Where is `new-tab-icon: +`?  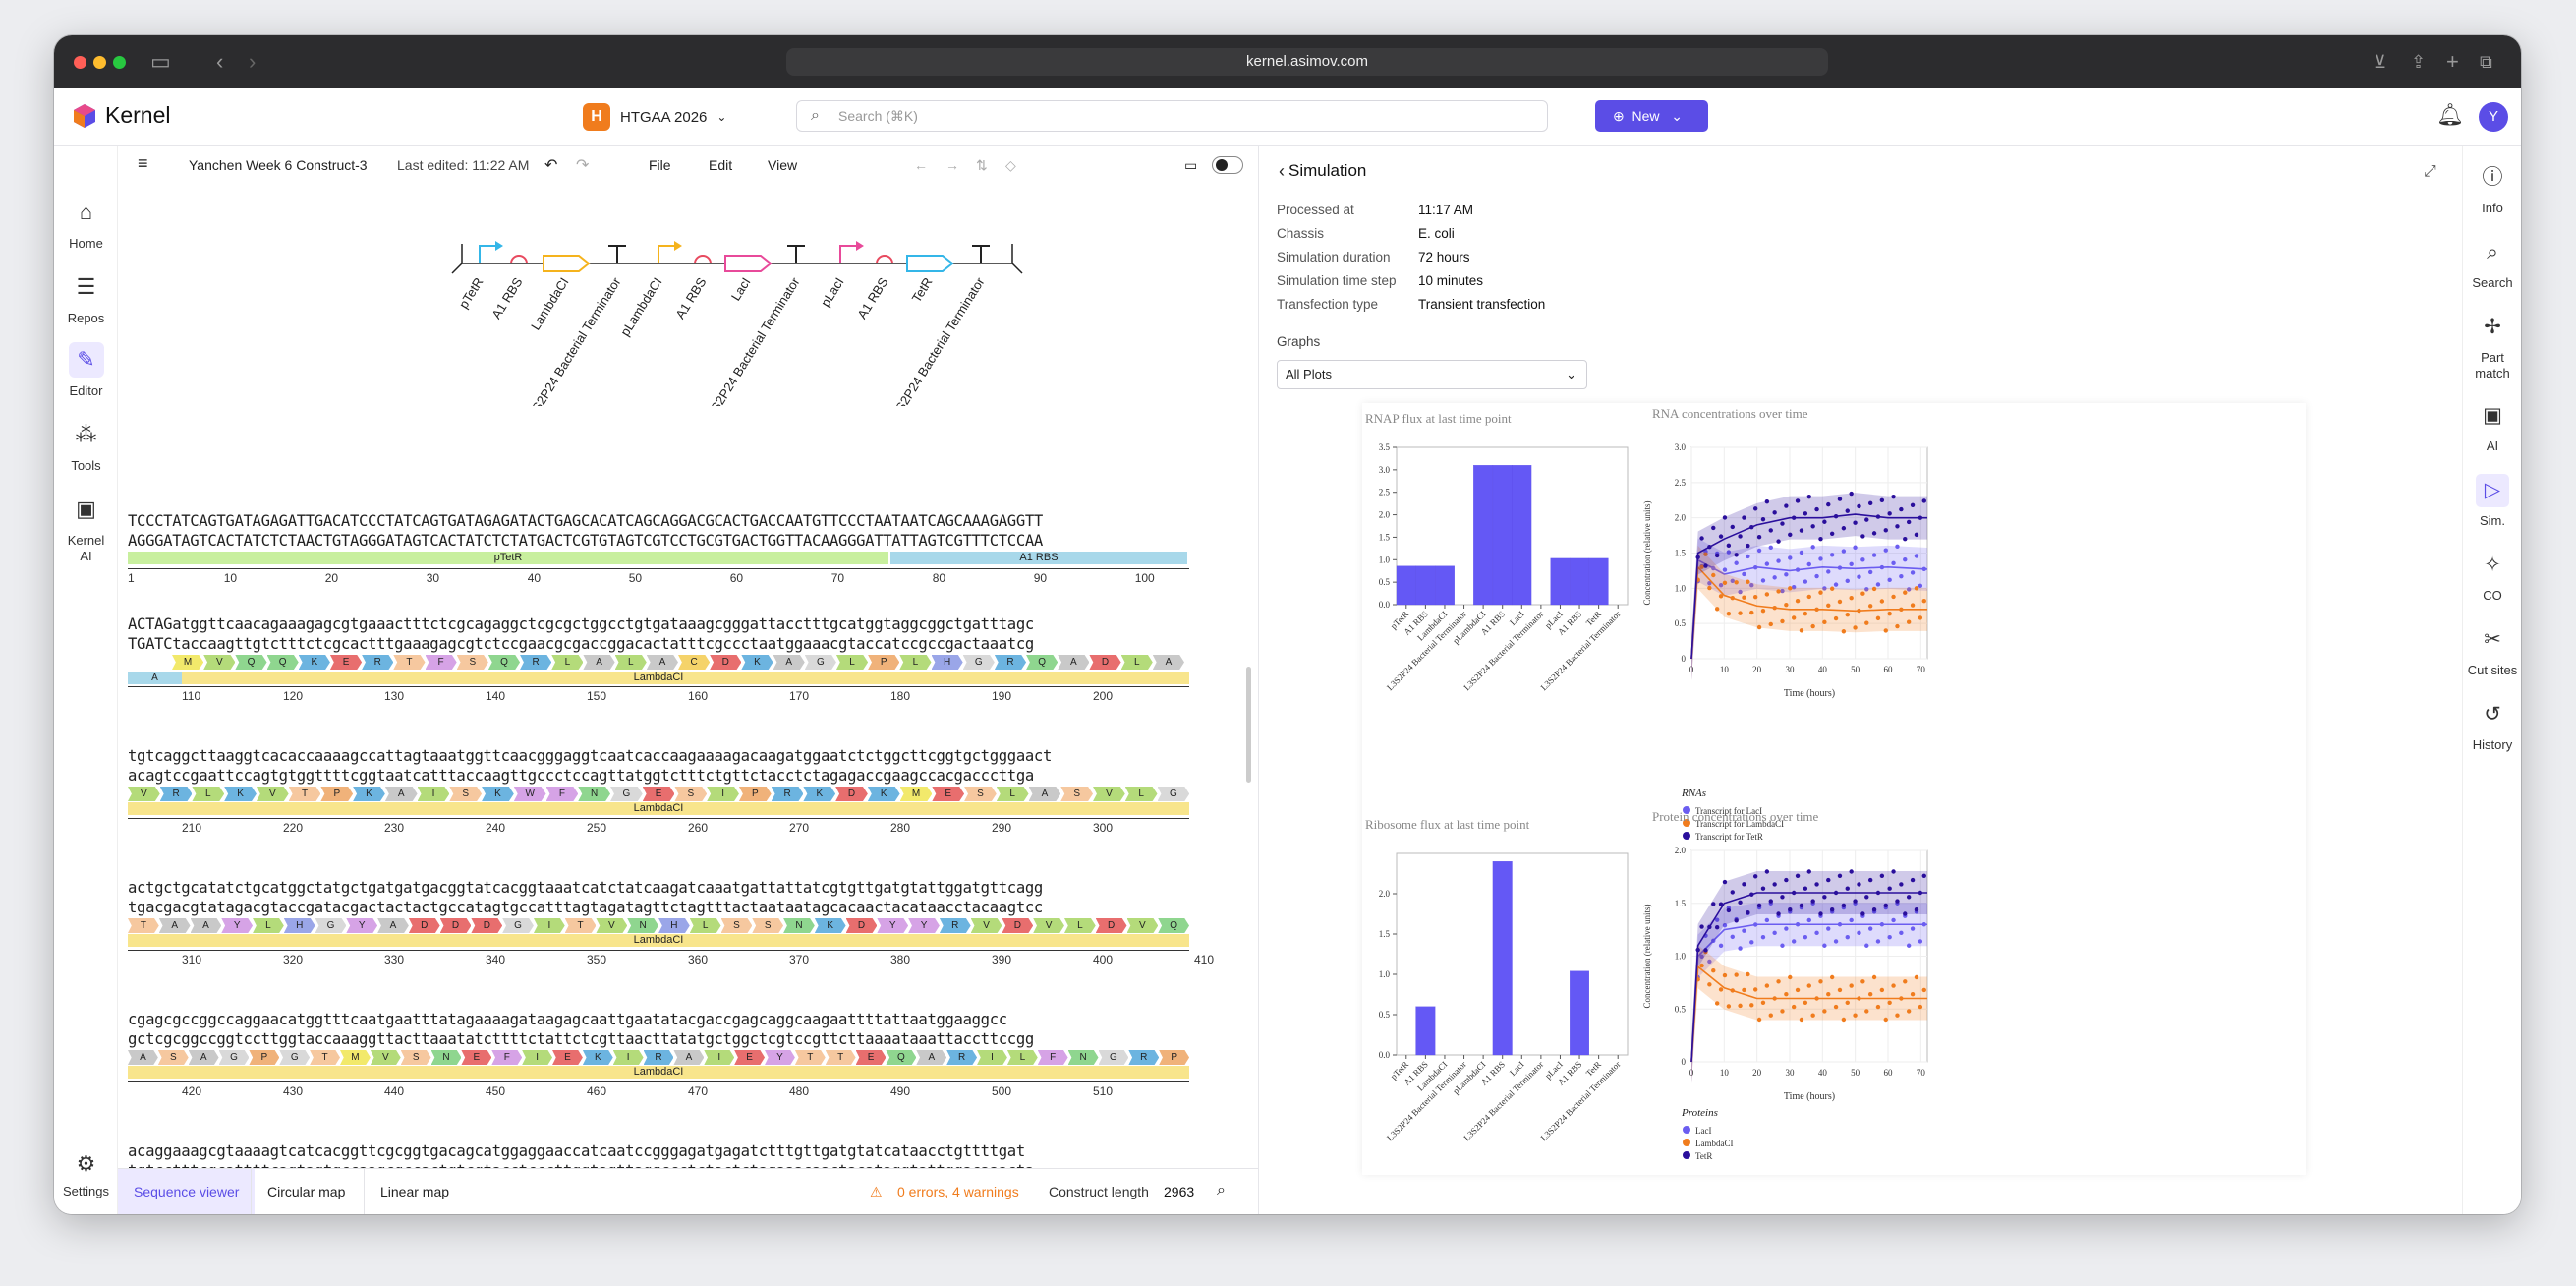 new-tab-icon: + is located at coordinates (2452, 61).